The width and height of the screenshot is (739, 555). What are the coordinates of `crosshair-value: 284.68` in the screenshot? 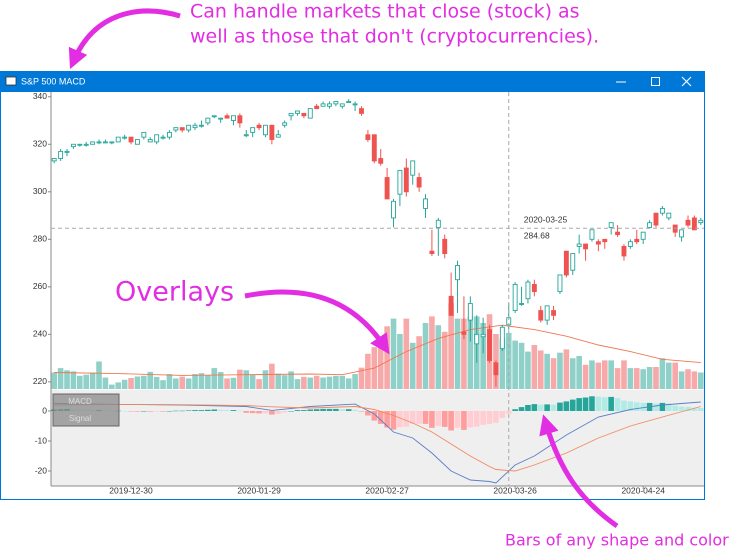 It's located at (537, 235).